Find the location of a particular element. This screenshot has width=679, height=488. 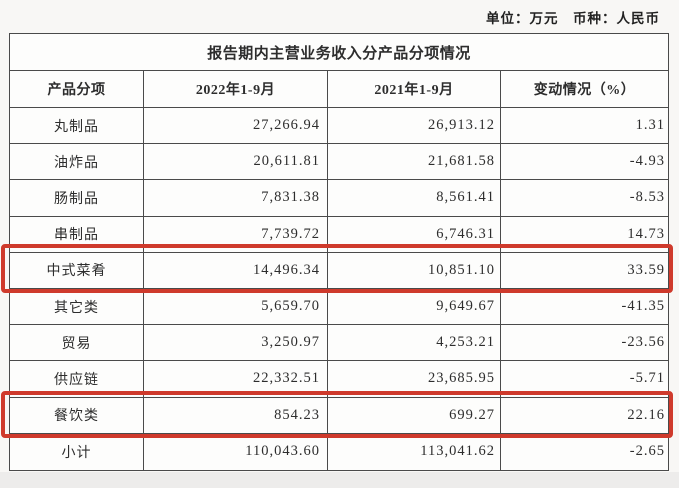

table-row: 肠制品 7,831.38 8,561.41 -8.53 is located at coordinates (339, 198).